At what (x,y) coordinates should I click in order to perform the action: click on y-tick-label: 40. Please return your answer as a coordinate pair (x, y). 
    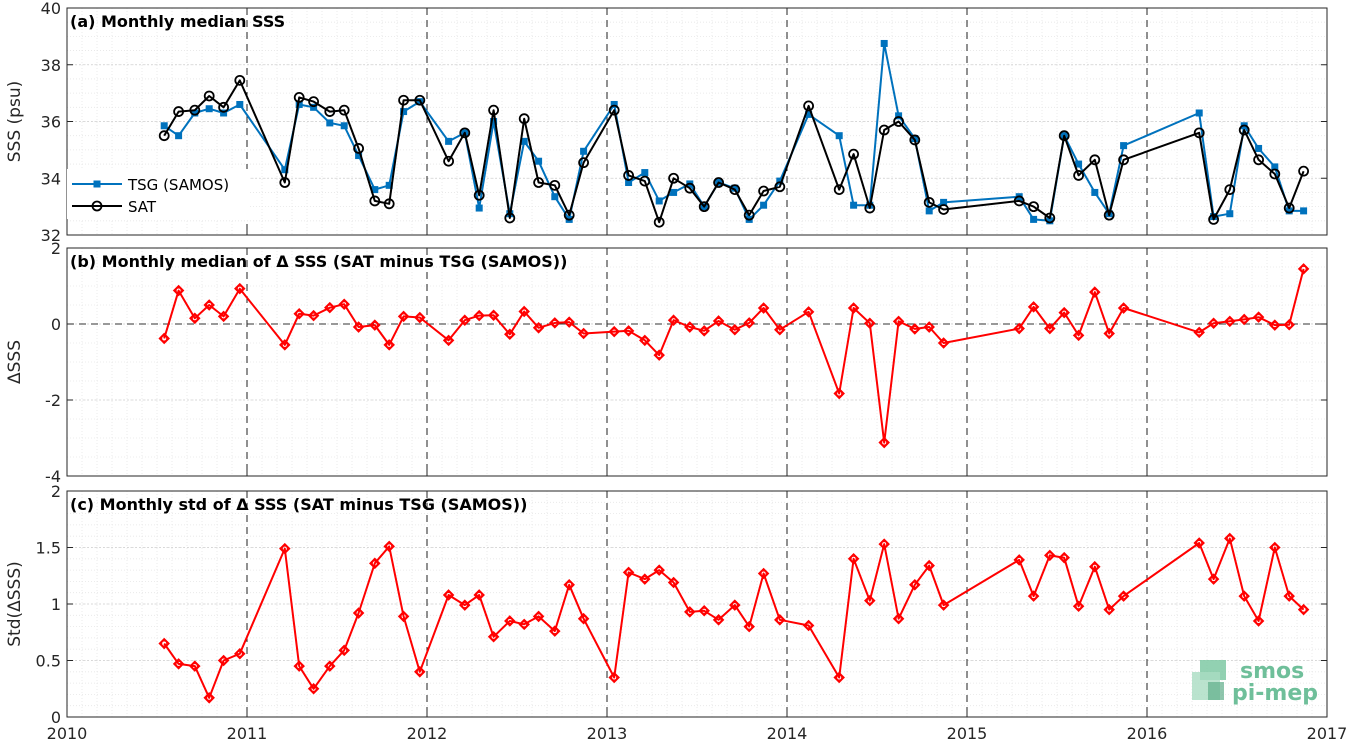
    Looking at the image, I should click on (51, 9).